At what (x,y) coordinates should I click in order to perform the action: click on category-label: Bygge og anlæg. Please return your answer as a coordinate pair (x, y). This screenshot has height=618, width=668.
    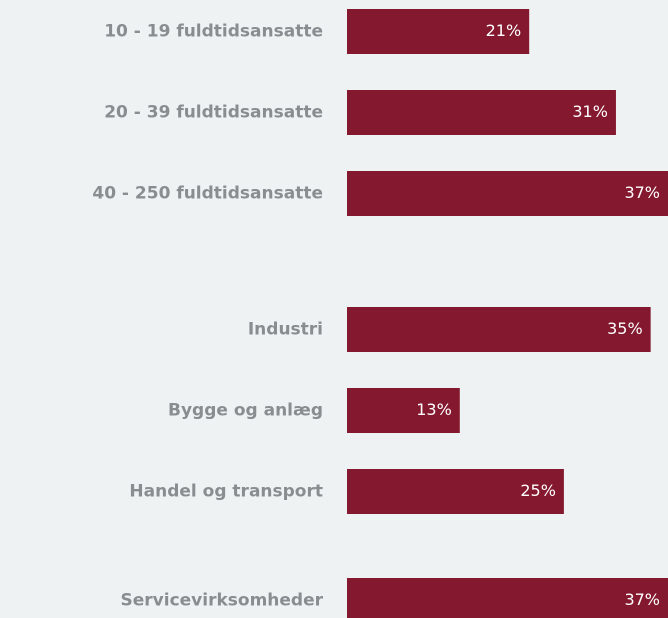
    Looking at the image, I should click on (245, 411).